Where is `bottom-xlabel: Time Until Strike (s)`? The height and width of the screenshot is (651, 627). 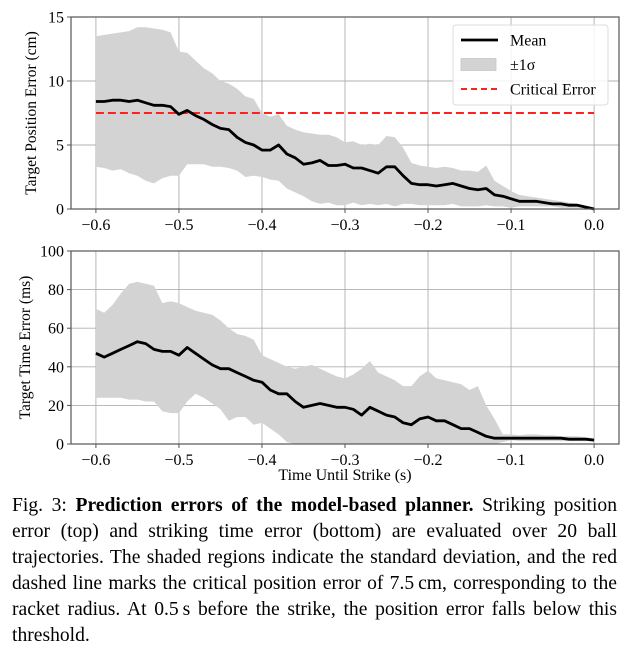 bottom-xlabel: Time Until Strike (s) is located at coordinates (344, 475).